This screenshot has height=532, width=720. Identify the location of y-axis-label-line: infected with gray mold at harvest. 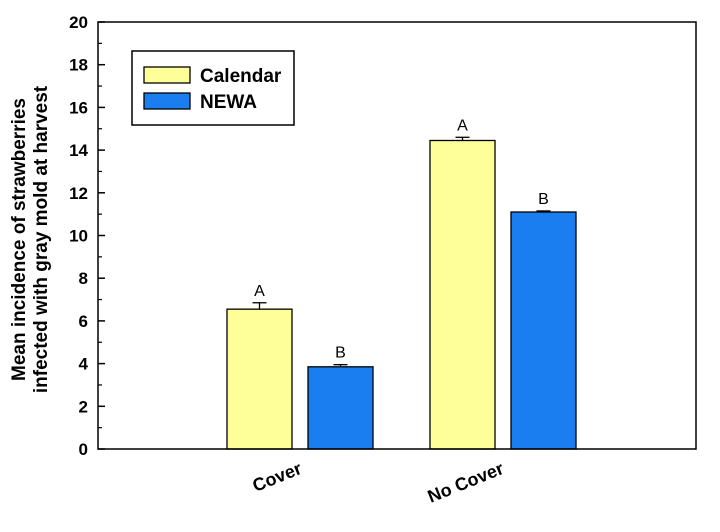
(41, 239).